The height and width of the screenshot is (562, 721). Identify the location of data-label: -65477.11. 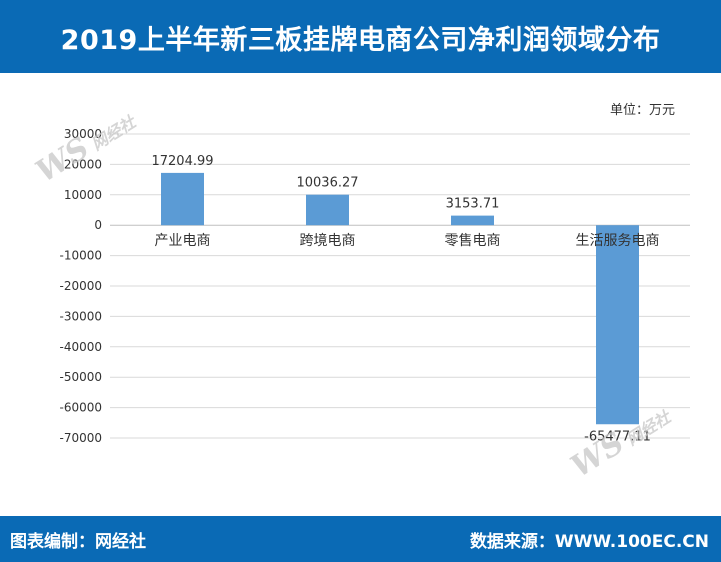
(617, 436).